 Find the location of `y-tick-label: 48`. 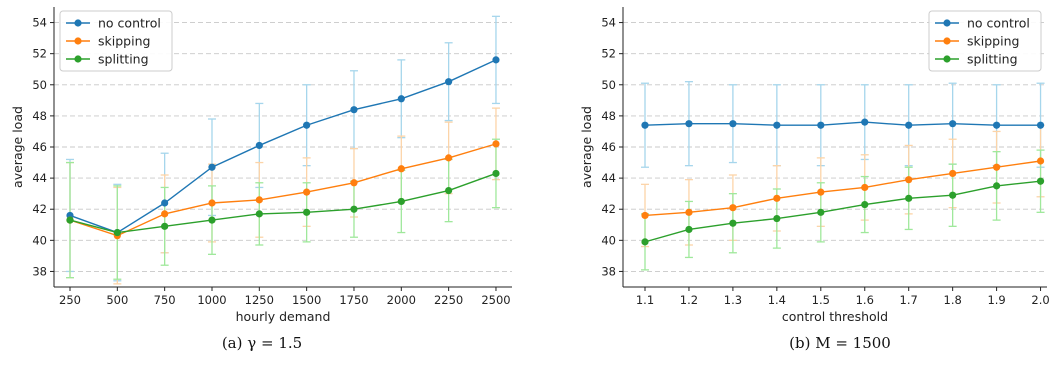

y-tick-label: 48 is located at coordinates (39, 116).